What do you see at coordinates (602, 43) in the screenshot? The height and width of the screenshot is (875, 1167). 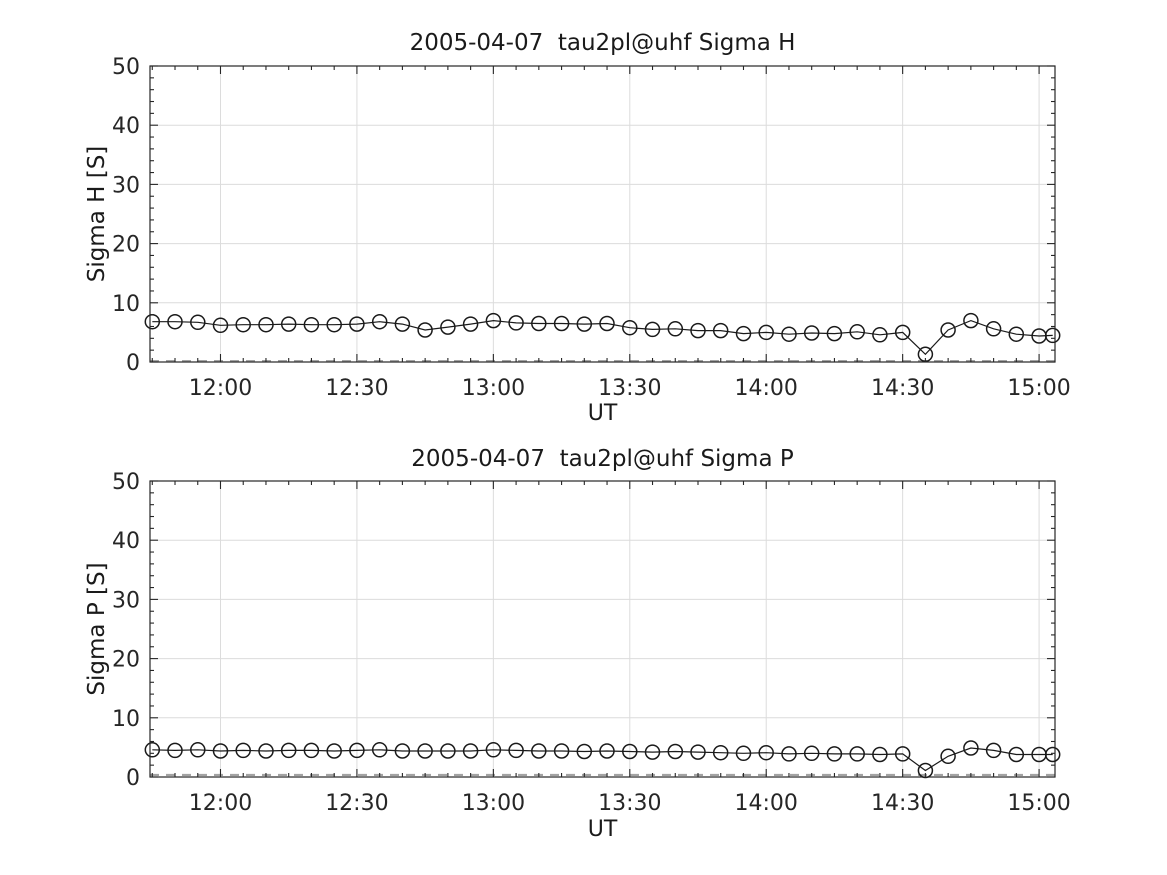 I see `chart-title-sigma-h: 2005-04-07 tau2pl@uhf Sigma H` at bounding box center [602, 43].